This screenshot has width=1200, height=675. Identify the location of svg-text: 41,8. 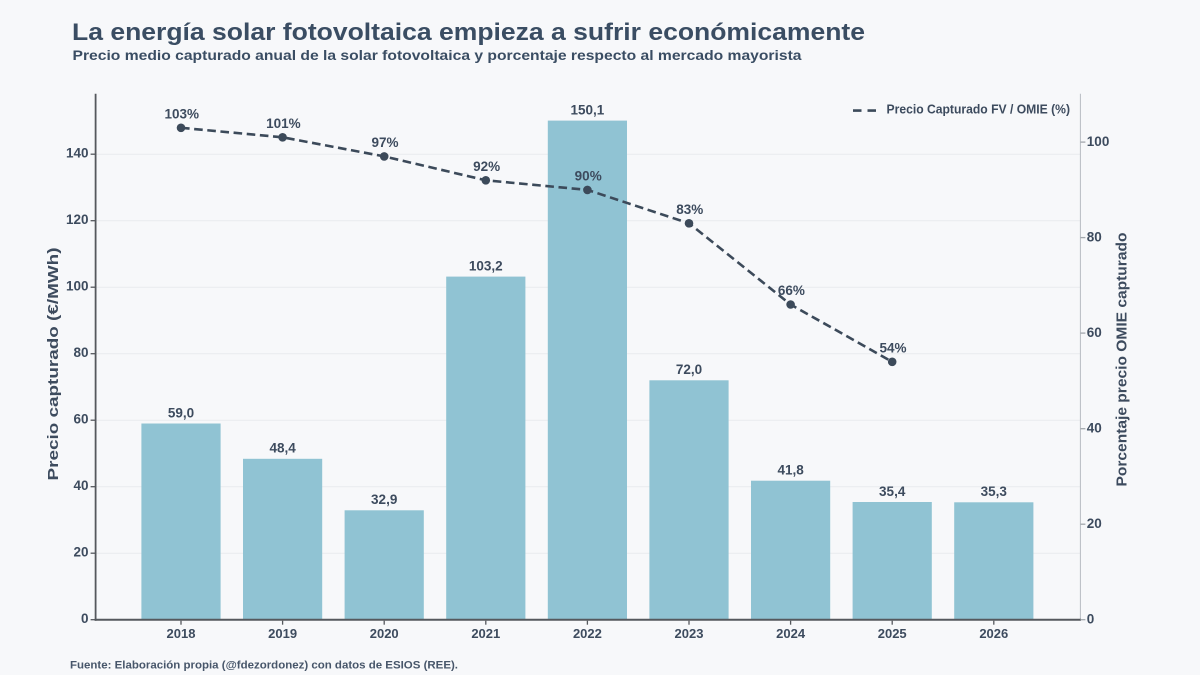
(790, 470).